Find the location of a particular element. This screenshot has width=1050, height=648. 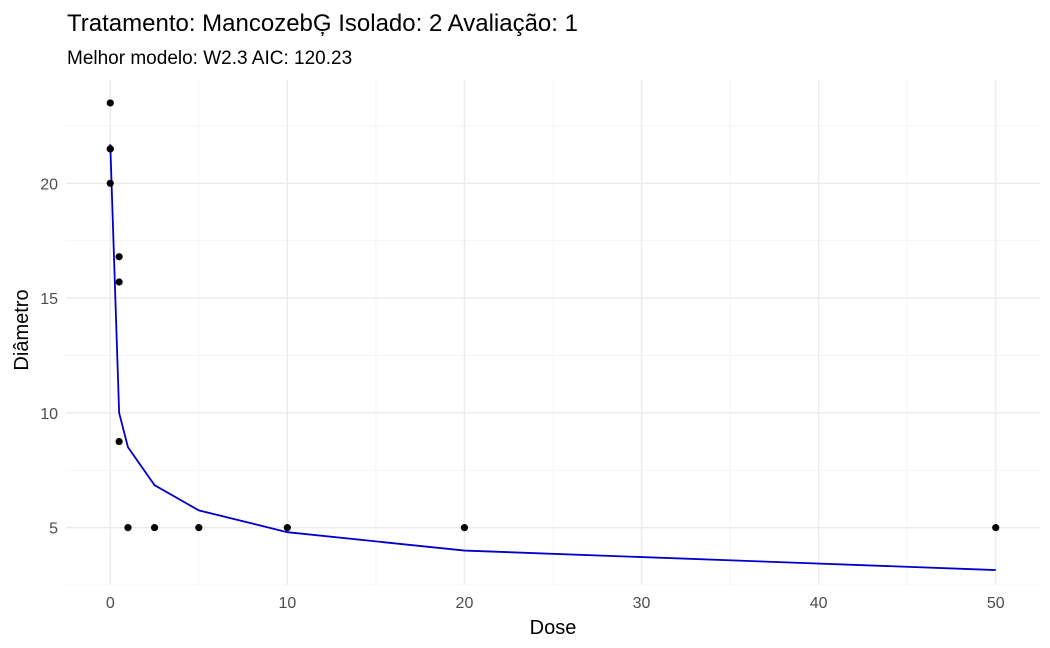

y-tick-label: 5 is located at coordinates (53, 529).